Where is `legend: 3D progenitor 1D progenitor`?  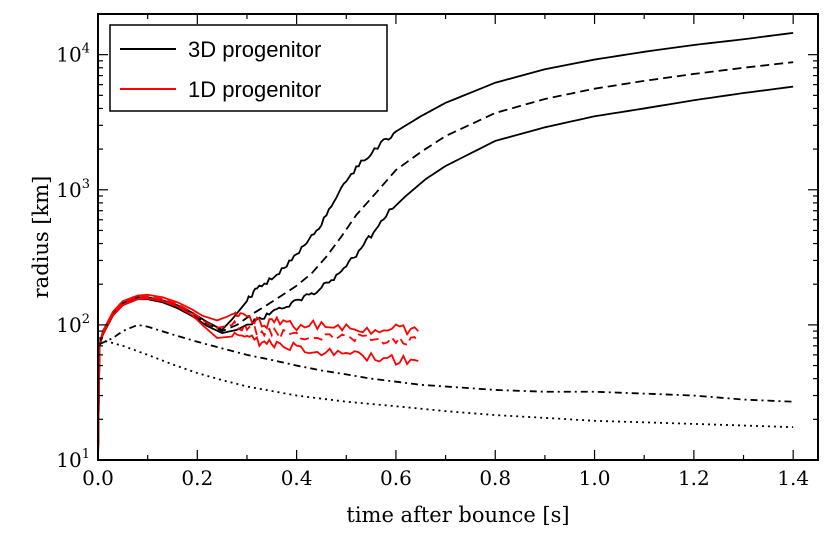 legend: 3D progenitor 1D progenitor is located at coordinates (248, 68).